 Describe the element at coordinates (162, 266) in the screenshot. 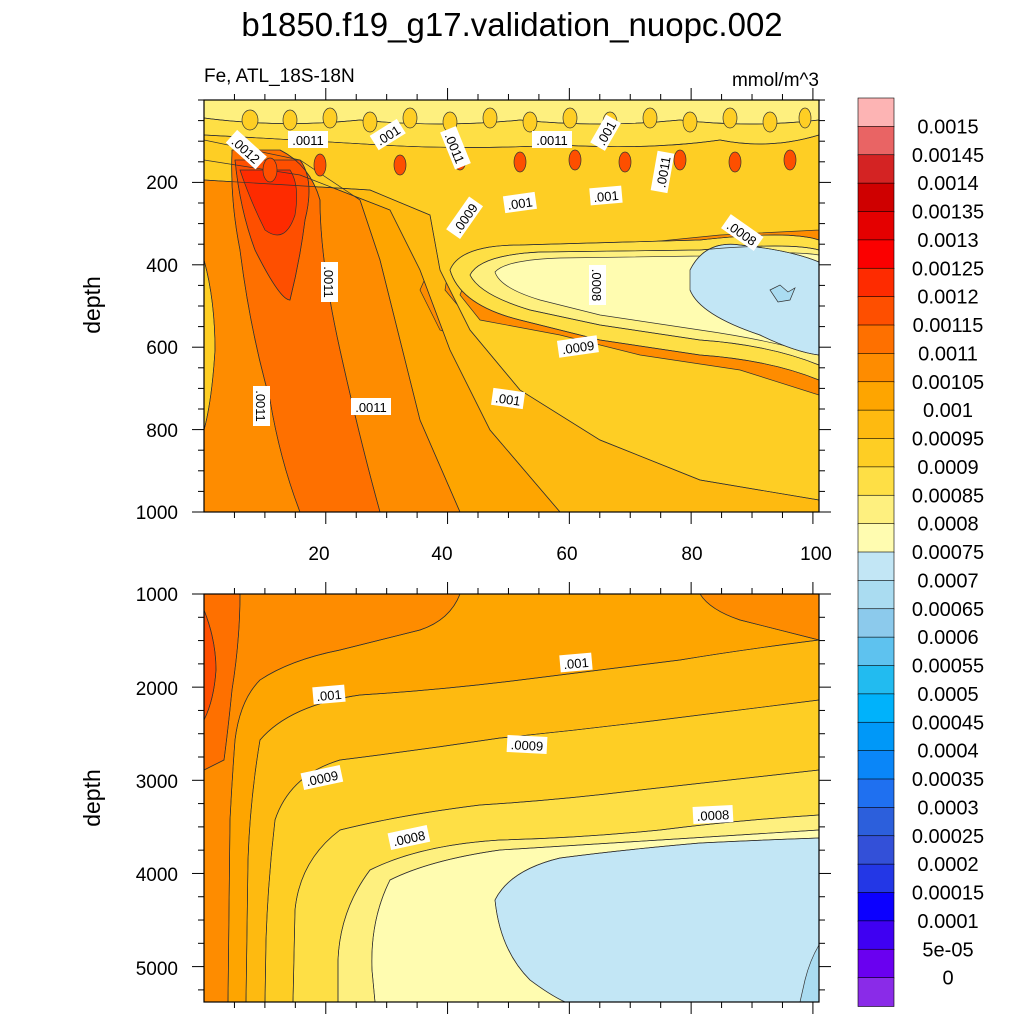

I see `upper-y-tick-label: 400` at that location.